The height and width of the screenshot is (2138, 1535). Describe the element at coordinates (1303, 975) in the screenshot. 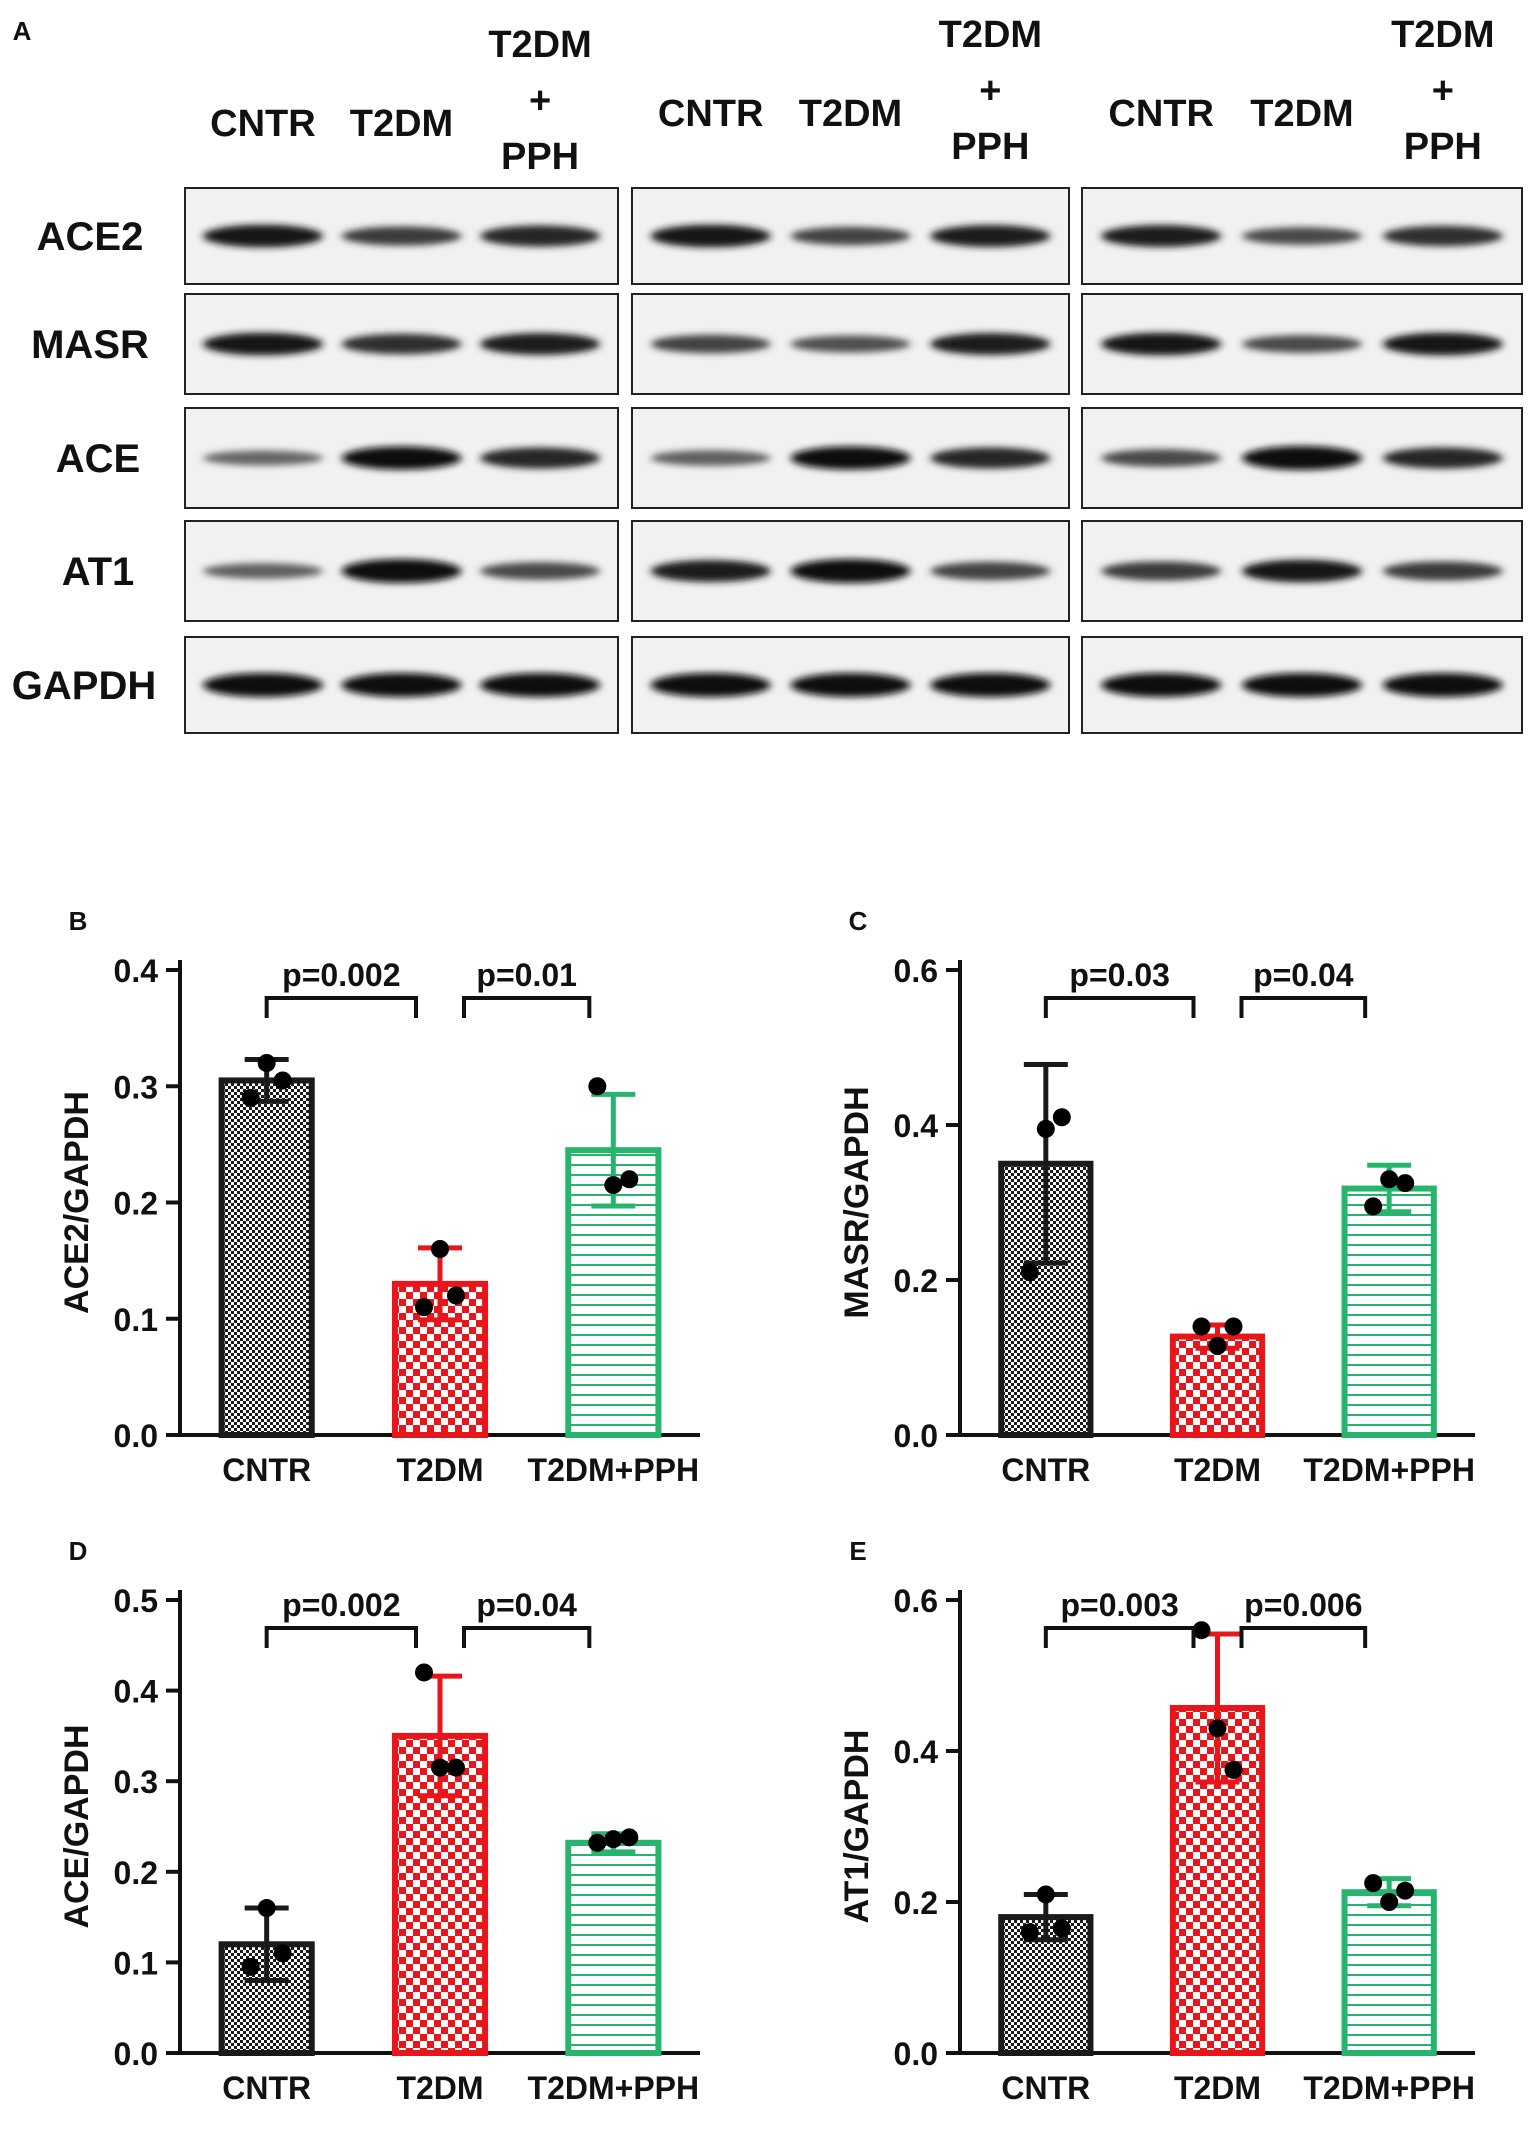

I see `p-value-label: p=0.04` at that location.